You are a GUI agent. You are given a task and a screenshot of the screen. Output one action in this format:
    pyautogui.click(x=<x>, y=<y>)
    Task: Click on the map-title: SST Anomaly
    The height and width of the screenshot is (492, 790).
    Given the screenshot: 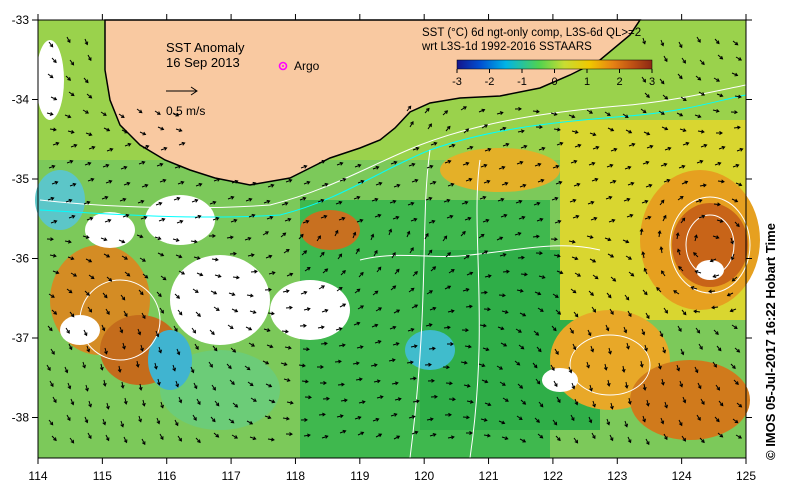 What is the action you would take?
    pyautogui.click(x=205, y=47)
    